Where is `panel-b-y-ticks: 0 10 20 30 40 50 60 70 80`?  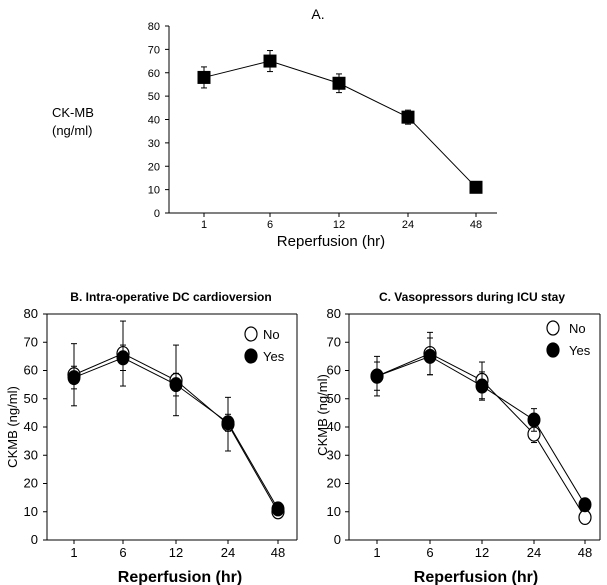 panel-b-y-ticks: 0 10 20 30 40 50 60 70 80 is located at coordinates (35, 426).